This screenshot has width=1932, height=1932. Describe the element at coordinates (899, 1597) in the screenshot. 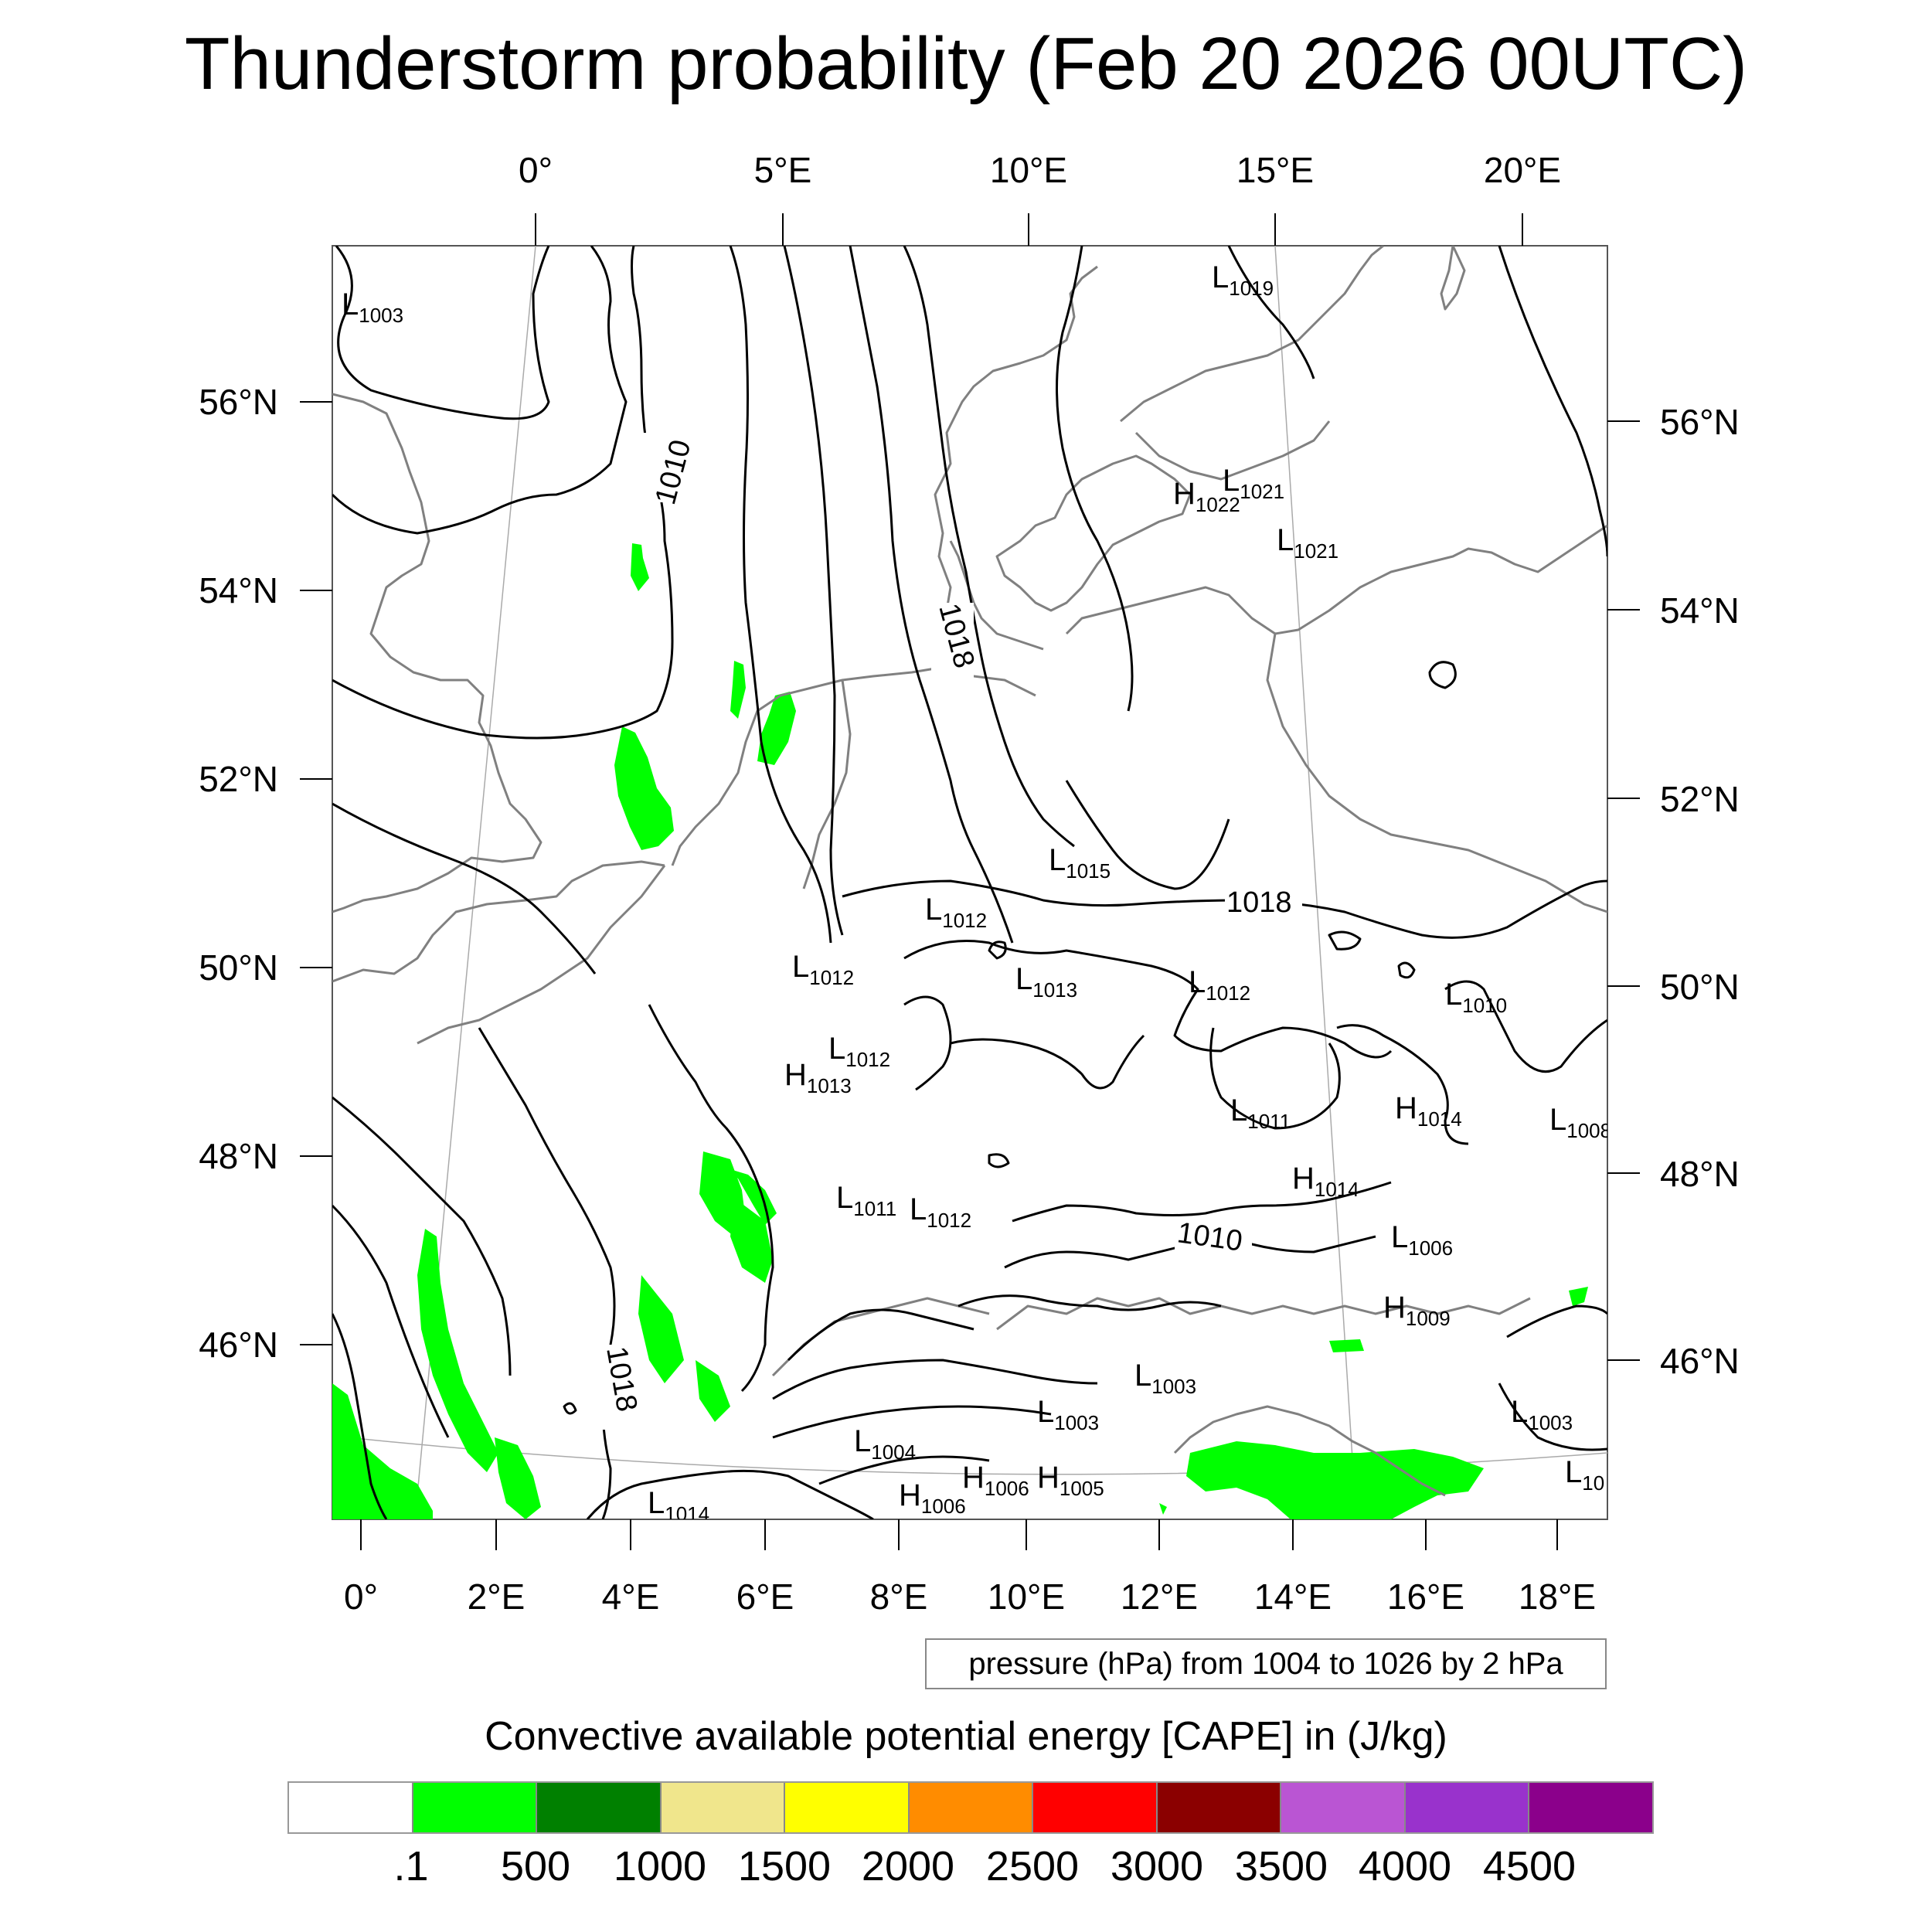

I see `tick-label: 8°E` at that location.